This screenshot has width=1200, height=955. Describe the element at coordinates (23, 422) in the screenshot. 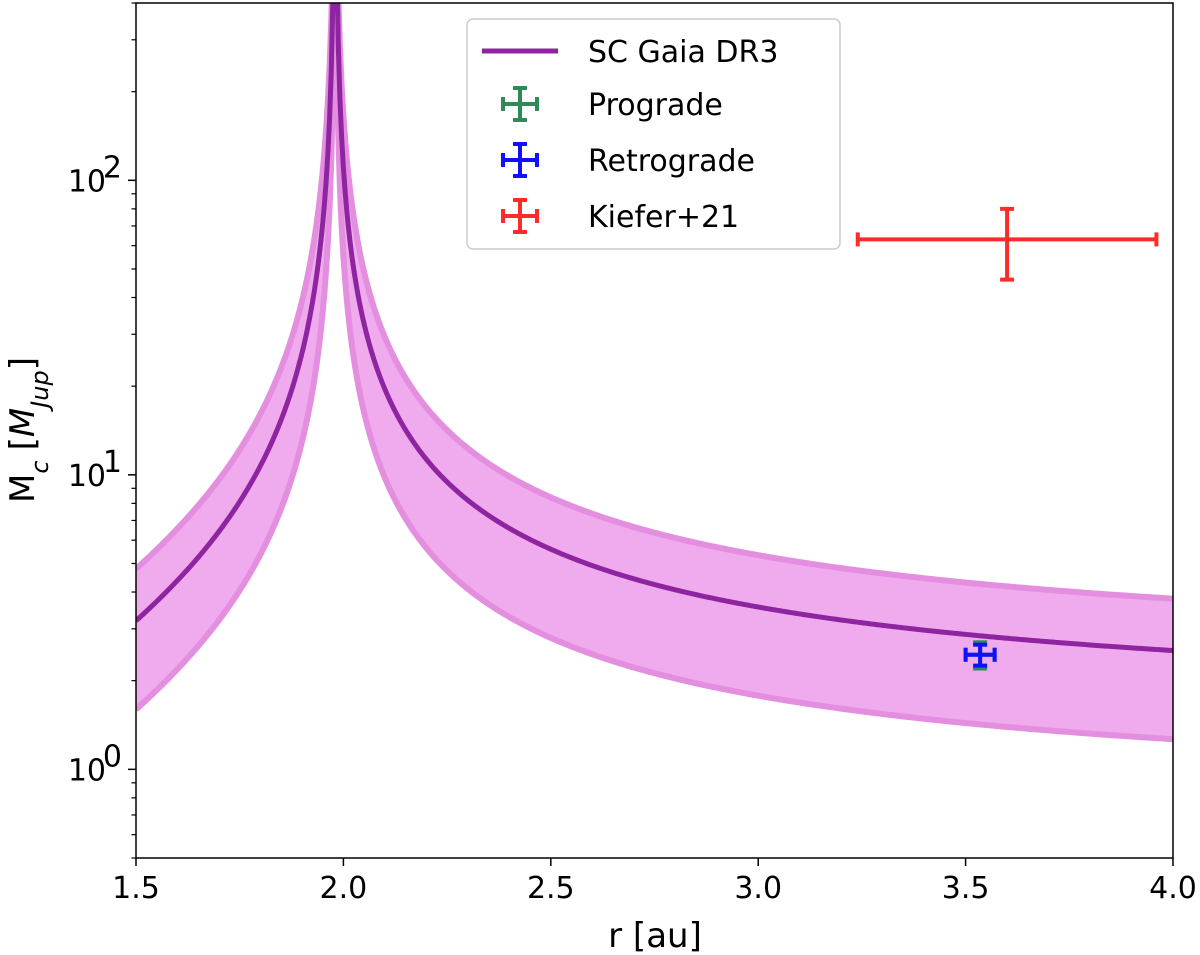

I see `y-axis-title-unit: M` at that location.